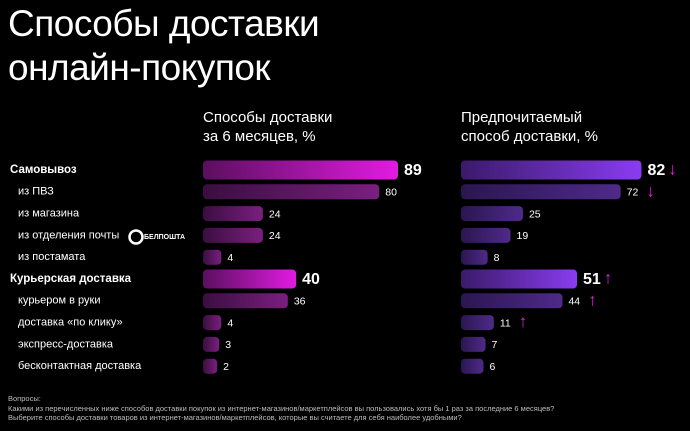 This screenshot has width=690, height=431. Describe the element at coordinates (68, 235) in the screenshot. I see `category-label: из отделения почты` at that location.